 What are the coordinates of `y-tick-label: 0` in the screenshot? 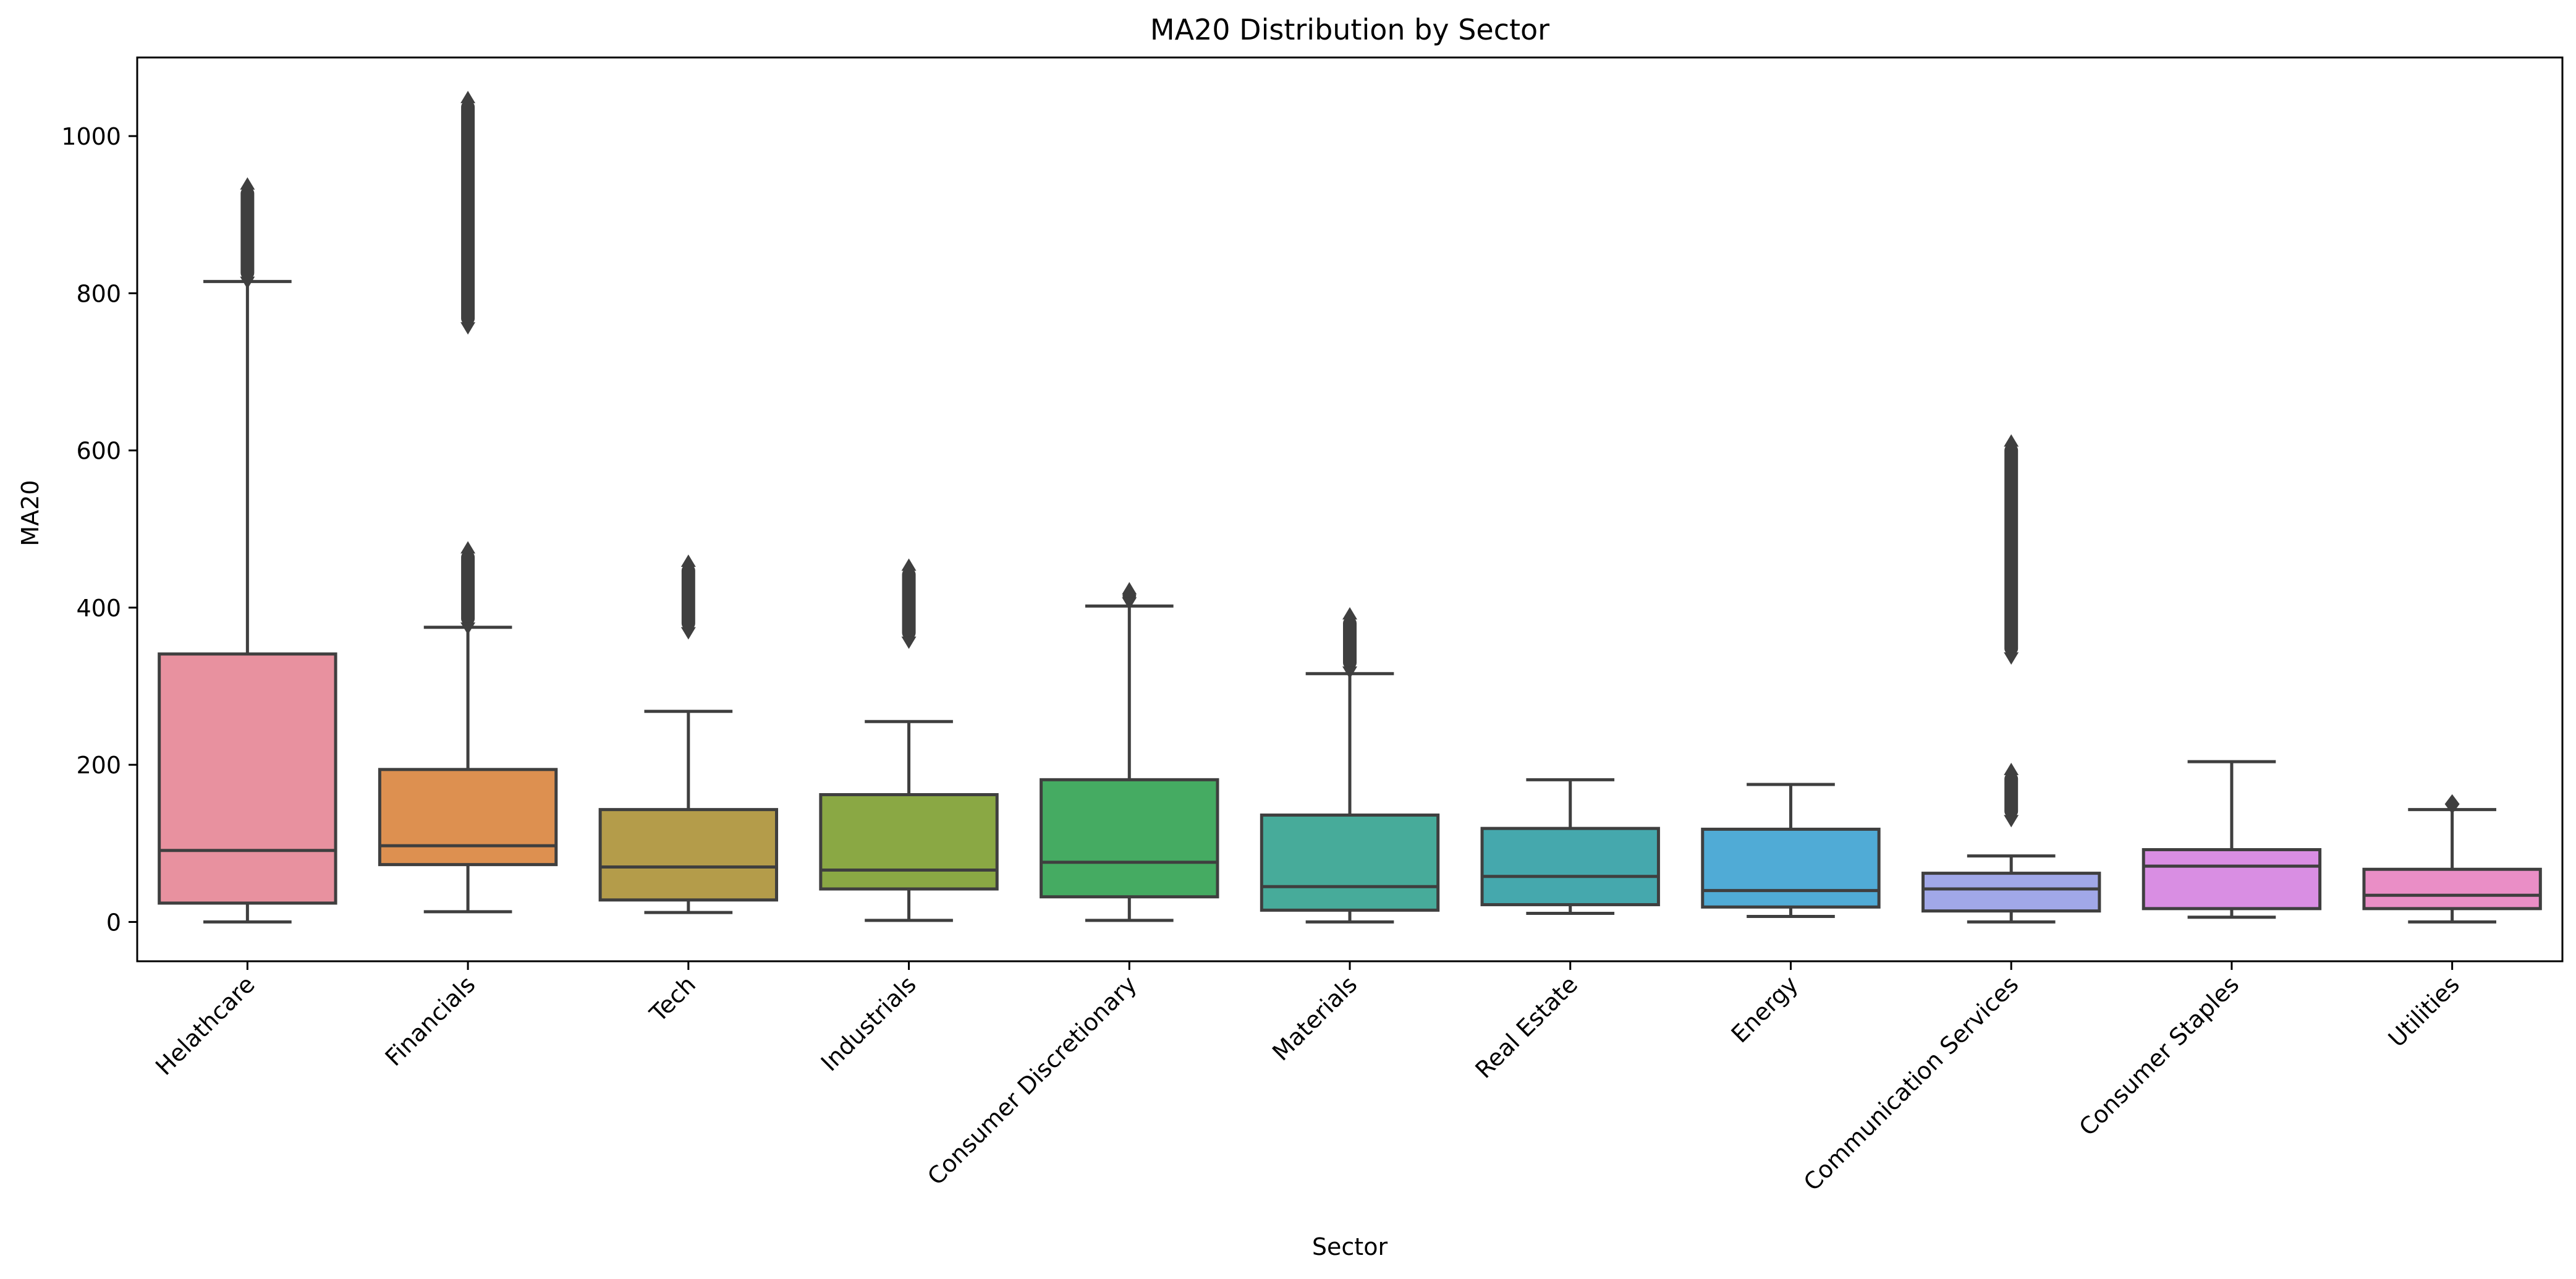 It's located at (113, 922).